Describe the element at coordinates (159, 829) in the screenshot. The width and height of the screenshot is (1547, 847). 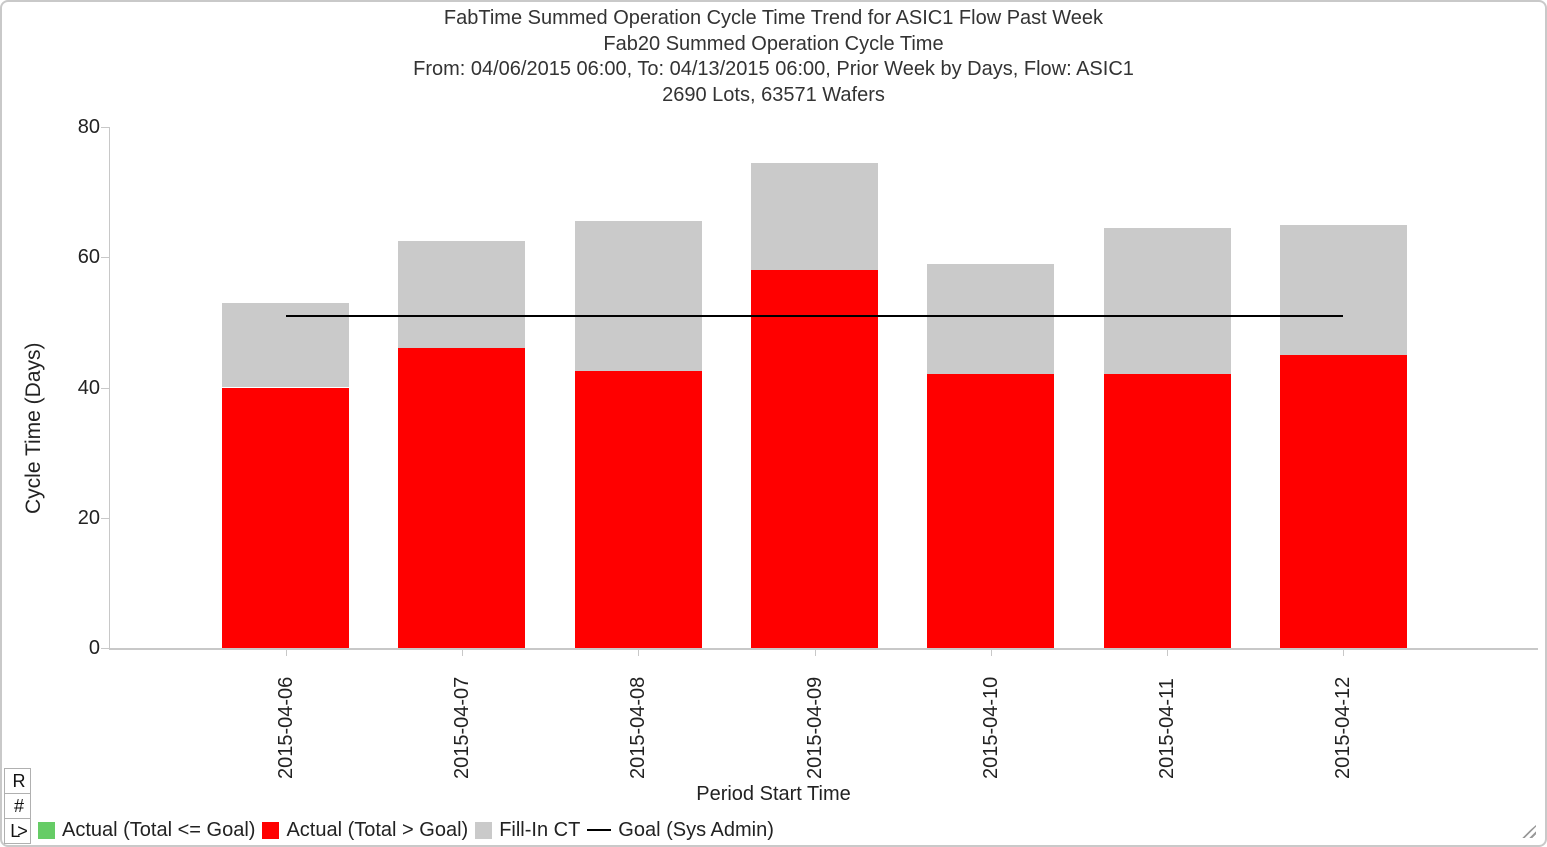
I see `legend-item-label: Actual (Total <= Goal)` at that location.